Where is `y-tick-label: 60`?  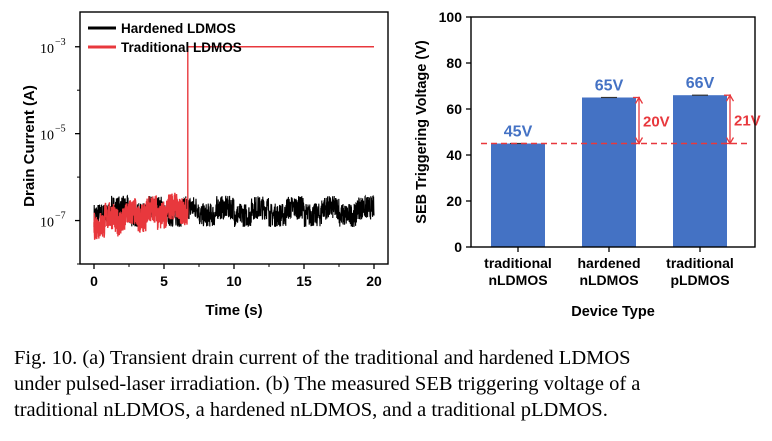
y-tick-label: 60 is located at coordinates (454, 109).